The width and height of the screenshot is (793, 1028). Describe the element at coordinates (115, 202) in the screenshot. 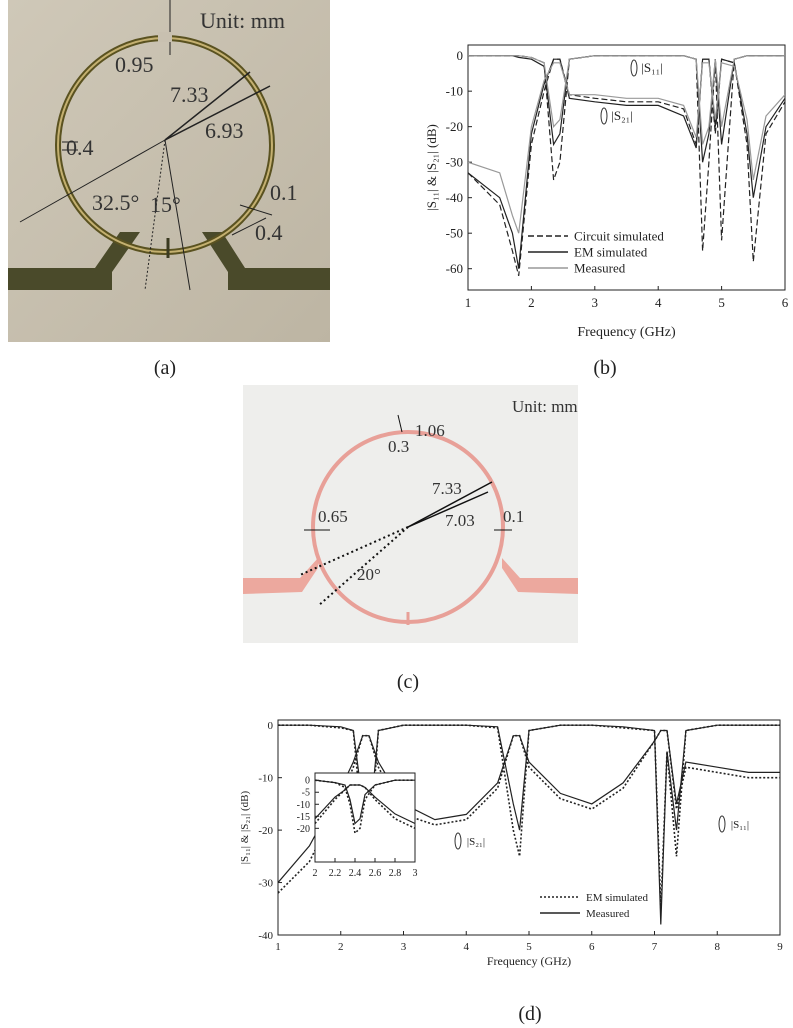

I see `dim-label: 32.5°` at that location.